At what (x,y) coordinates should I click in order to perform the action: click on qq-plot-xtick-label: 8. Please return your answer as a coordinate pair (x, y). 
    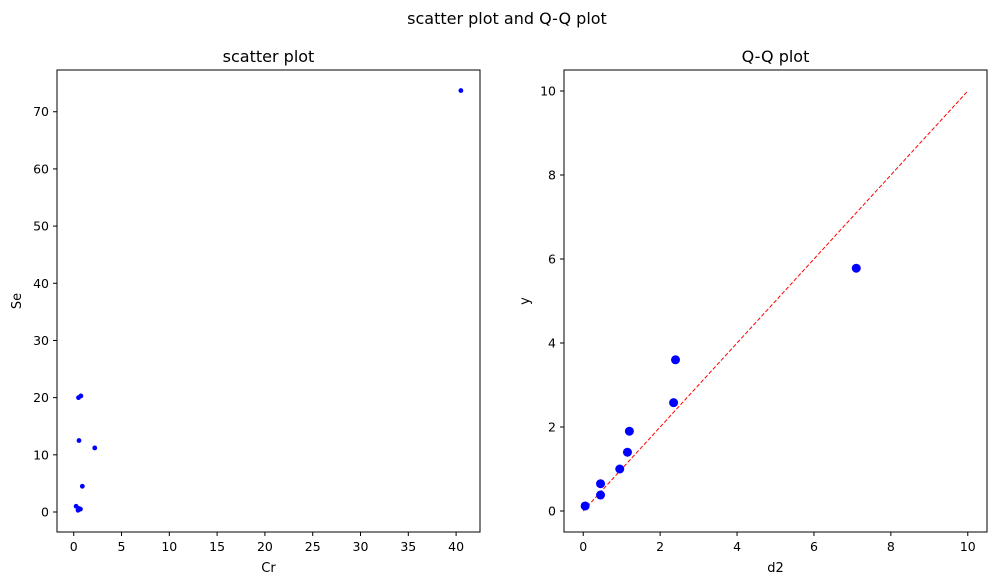
    Looking at the image, I should click on (891, 546).